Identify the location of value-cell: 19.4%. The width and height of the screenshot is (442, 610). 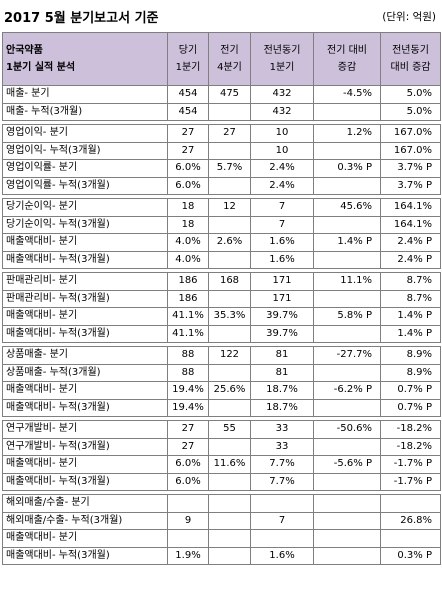
(188, 390).